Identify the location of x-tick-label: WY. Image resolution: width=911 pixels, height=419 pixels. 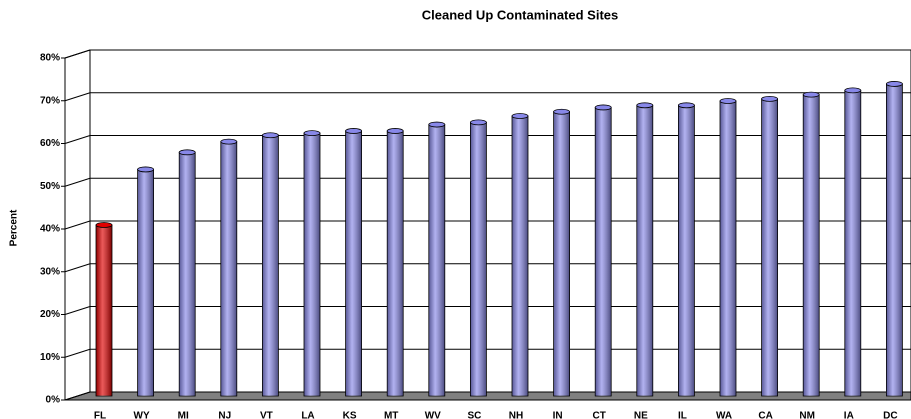
(142, 415).